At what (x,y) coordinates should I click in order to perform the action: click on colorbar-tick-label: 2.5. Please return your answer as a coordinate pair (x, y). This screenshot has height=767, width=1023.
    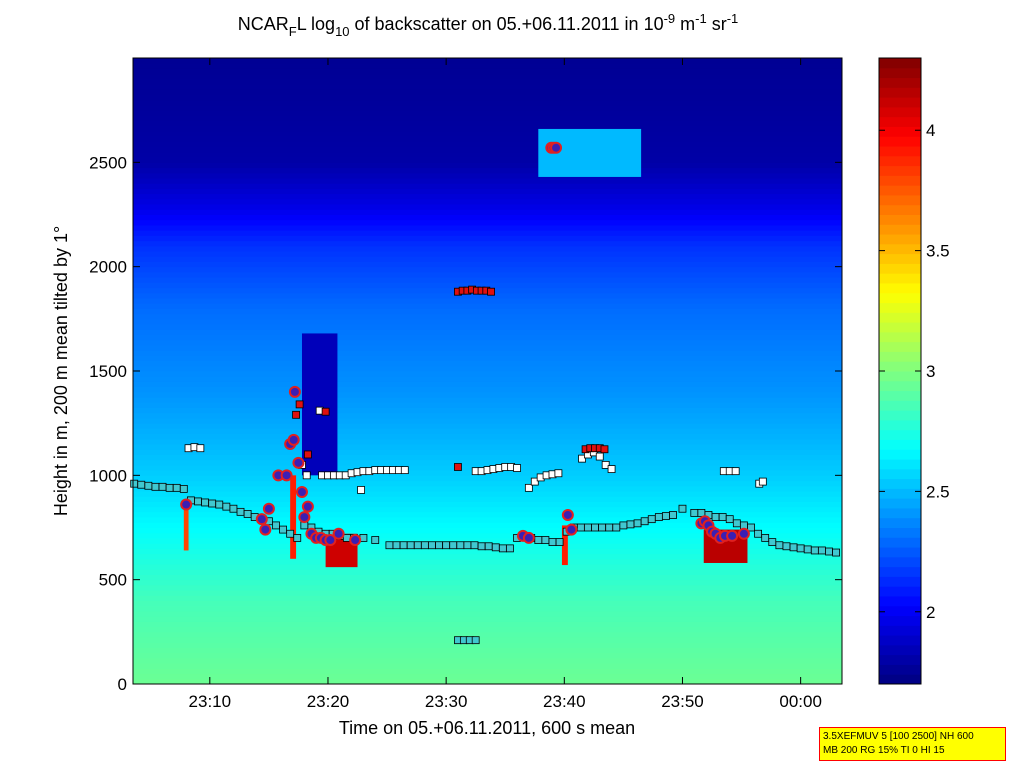
    Looking at the image, I should click on (938, 491).